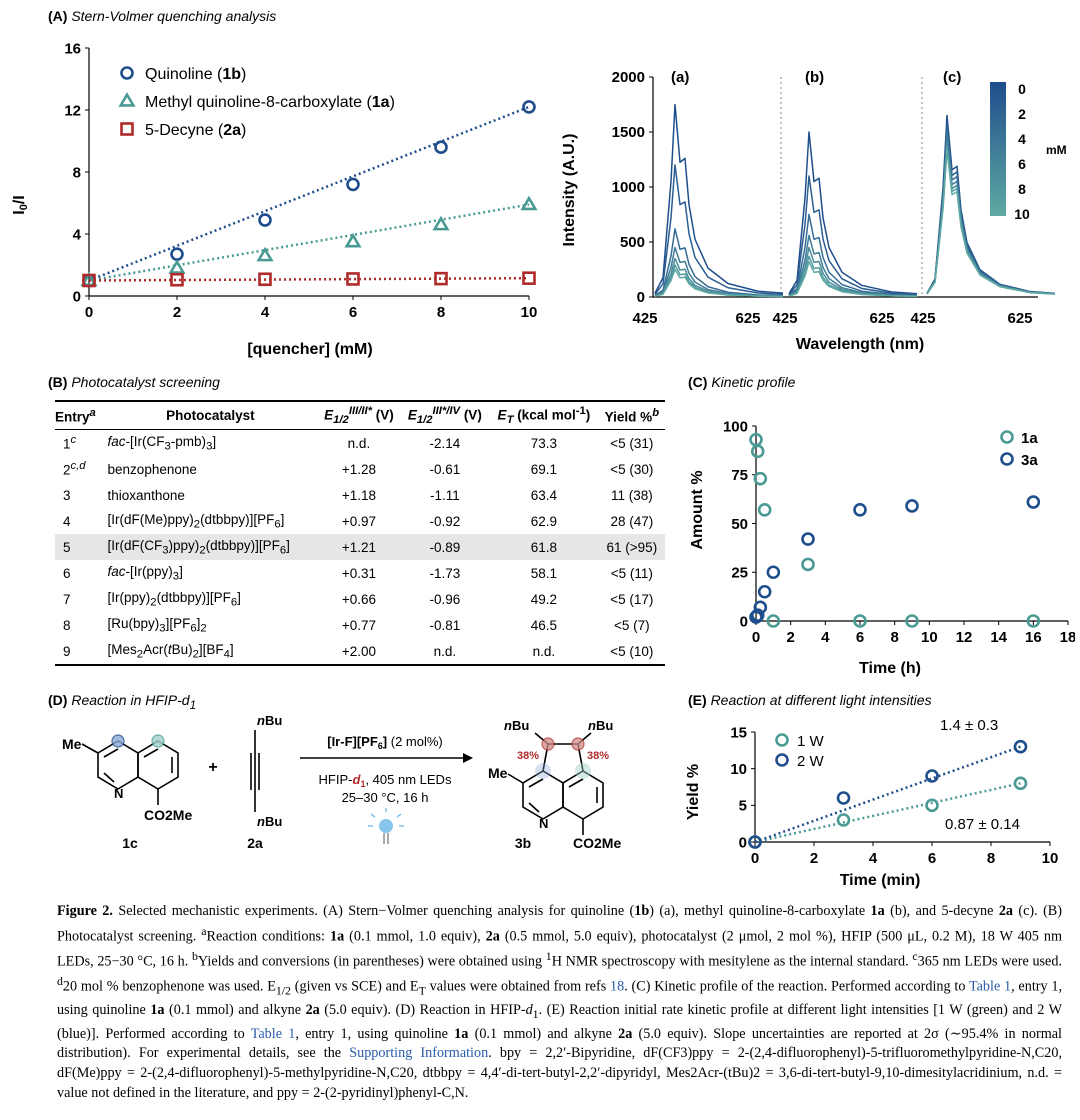 Image resolution: width=1080 pixels, height=1120 pixels. What do you see at coordinates (157, 625) in the screenshot?
I see `cell-photocatalyst: [Ru(bpy)3][PF6]2` at bounding box center [157, 625].